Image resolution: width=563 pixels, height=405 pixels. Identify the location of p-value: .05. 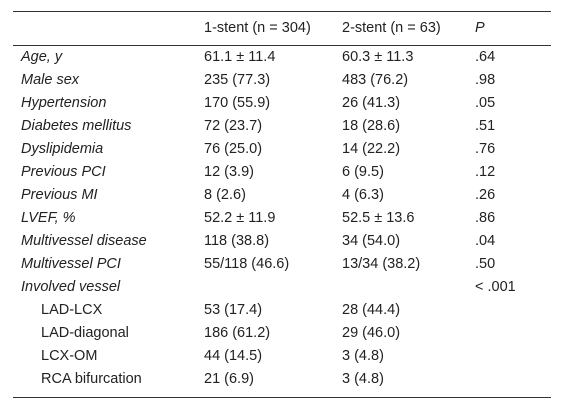
(485, 103).